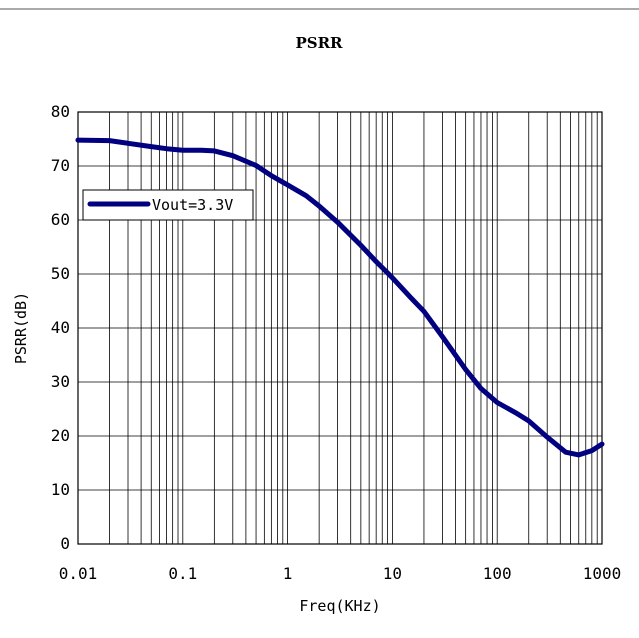  Describe the element at coordinates (21, 328) in the screenshot. I see `y-axis-label: PSRR(dB)` at that location.